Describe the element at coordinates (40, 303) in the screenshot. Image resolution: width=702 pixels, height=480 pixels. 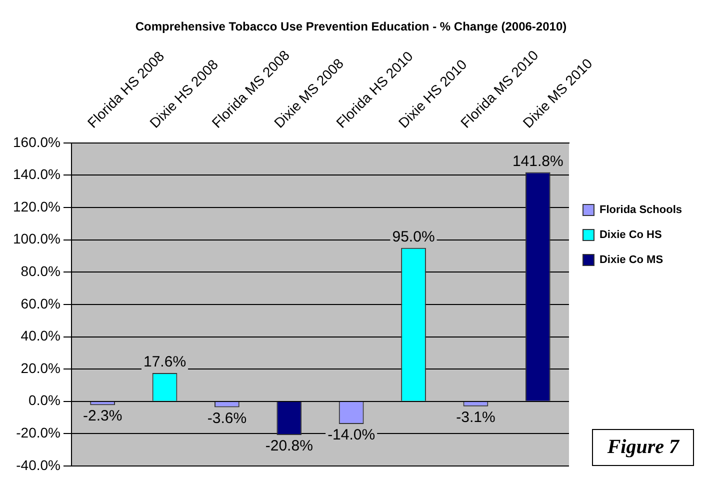
I see `y-tick-label: 60.0%` at that location.